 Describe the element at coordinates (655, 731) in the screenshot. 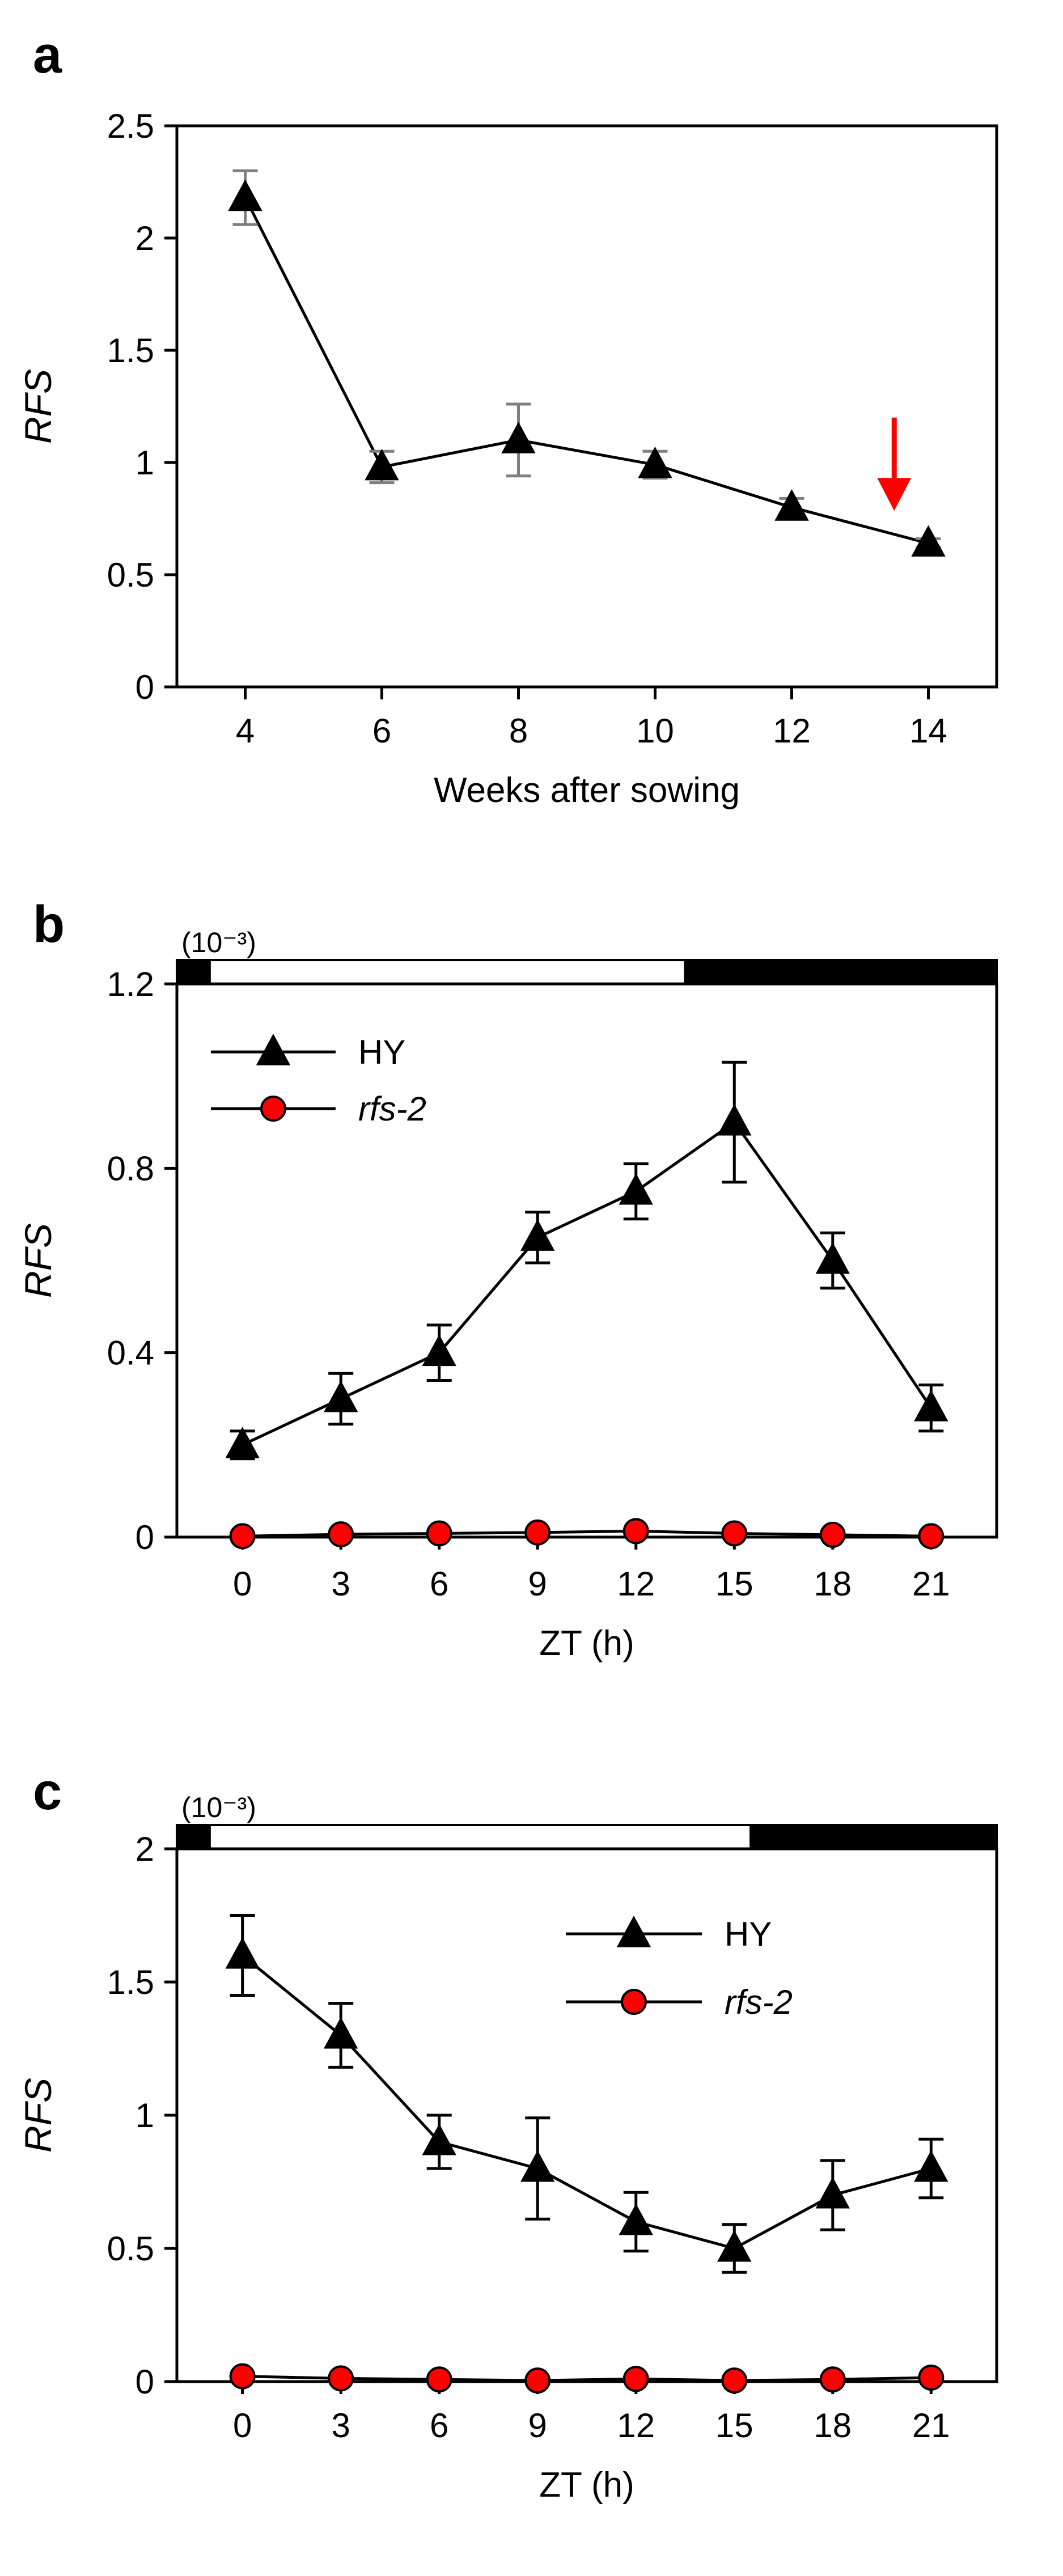

I see `panel-a-x-tick-label-10: 10` at that location.